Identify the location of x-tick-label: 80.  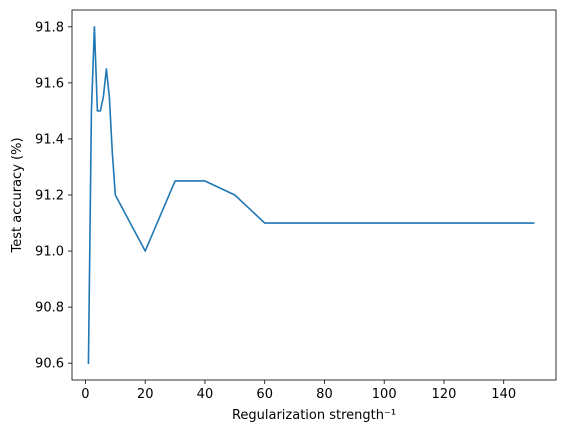
(324, 394).